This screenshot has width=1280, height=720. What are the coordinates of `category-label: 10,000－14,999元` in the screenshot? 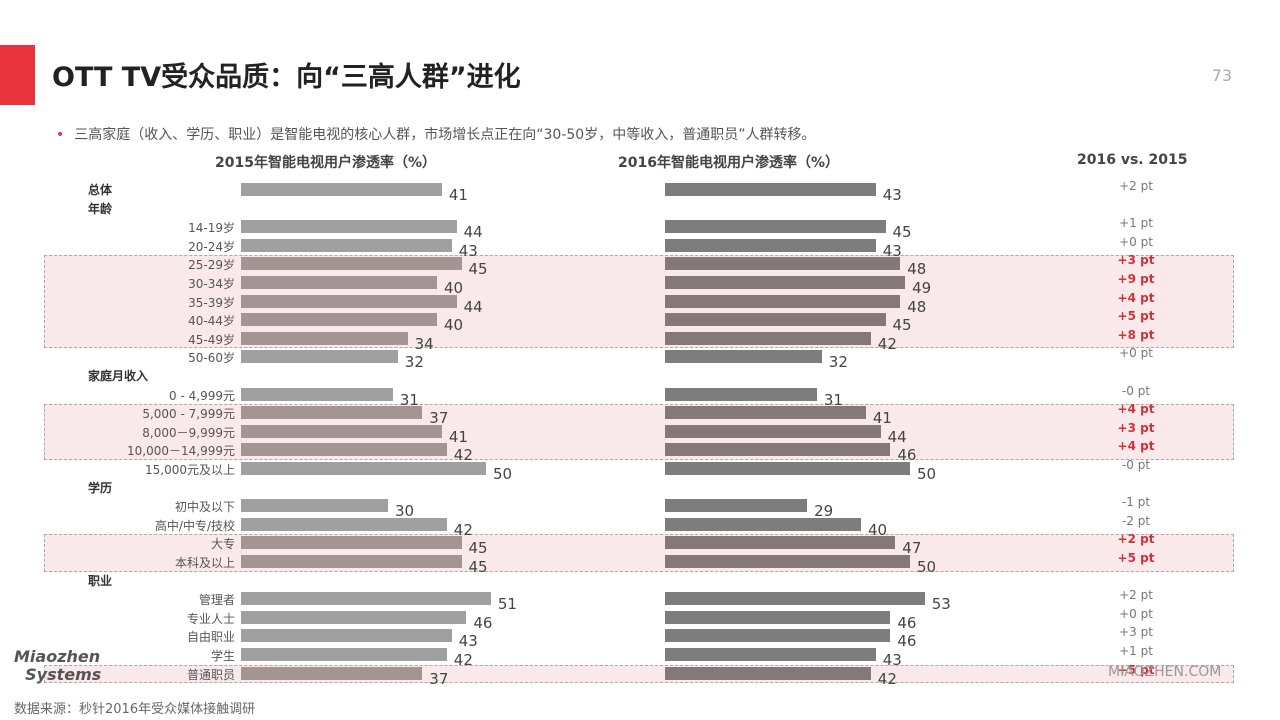 It's located at (181, 451).